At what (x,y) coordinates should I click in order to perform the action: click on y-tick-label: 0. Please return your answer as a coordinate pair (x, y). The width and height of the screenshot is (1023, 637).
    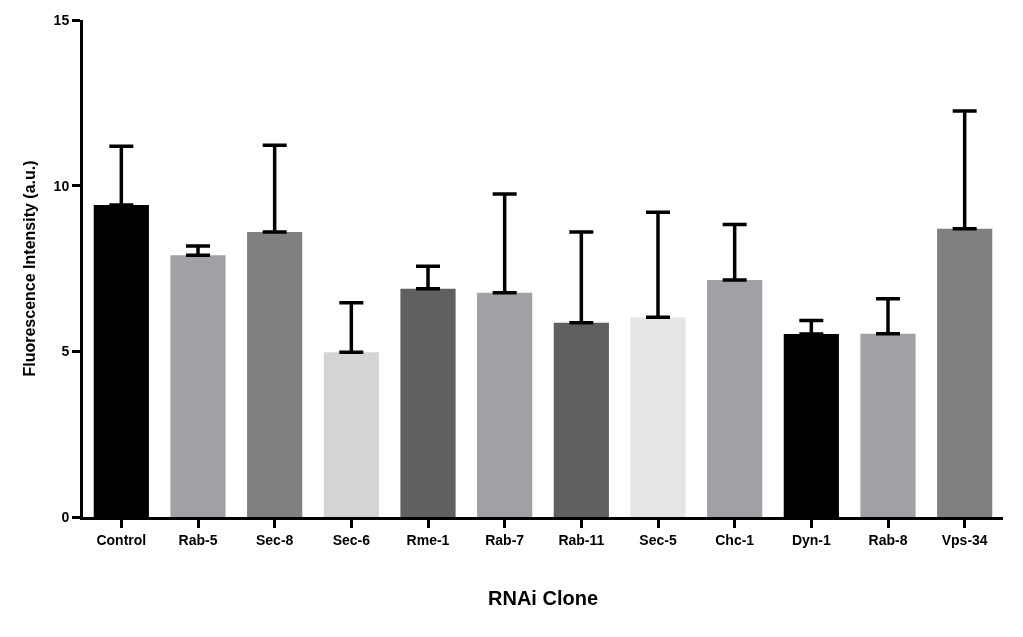
    Looking at the image, I should click on (65, 516).